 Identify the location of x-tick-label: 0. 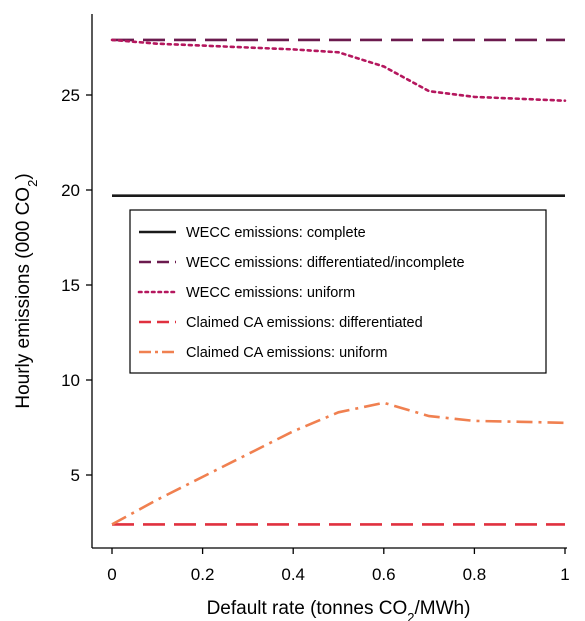
(111, 574).